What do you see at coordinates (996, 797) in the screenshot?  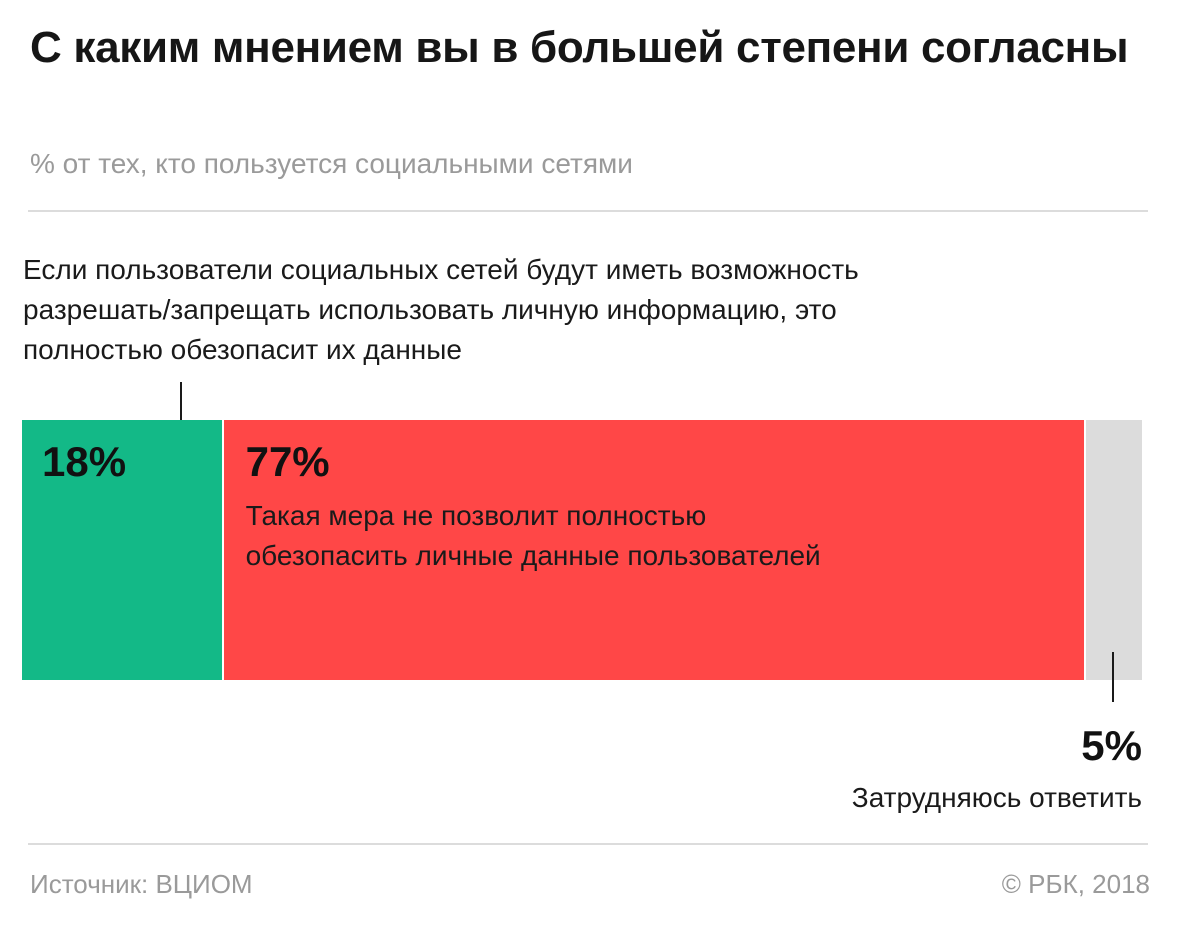 I see `segment-label-undecided: Затрудняюсь ответить` at bounding box center [996, 797].